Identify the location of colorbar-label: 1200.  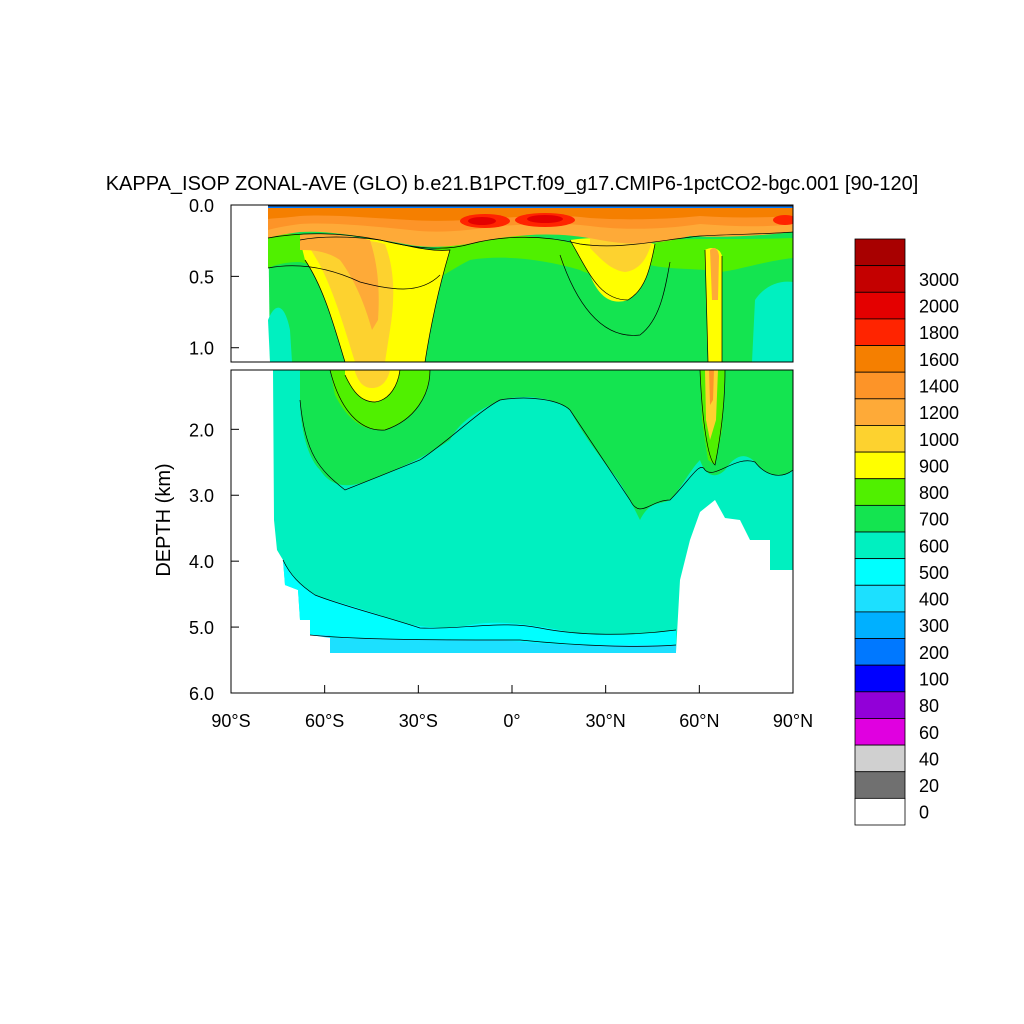
(939, 413).